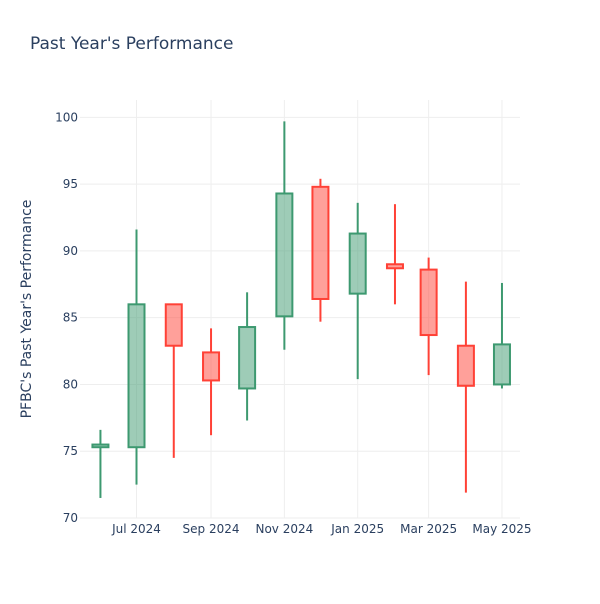 The width and height of the screenshot is (600, 604). I want to click on x-tick-label: Jan 2025, so click(357, 529).